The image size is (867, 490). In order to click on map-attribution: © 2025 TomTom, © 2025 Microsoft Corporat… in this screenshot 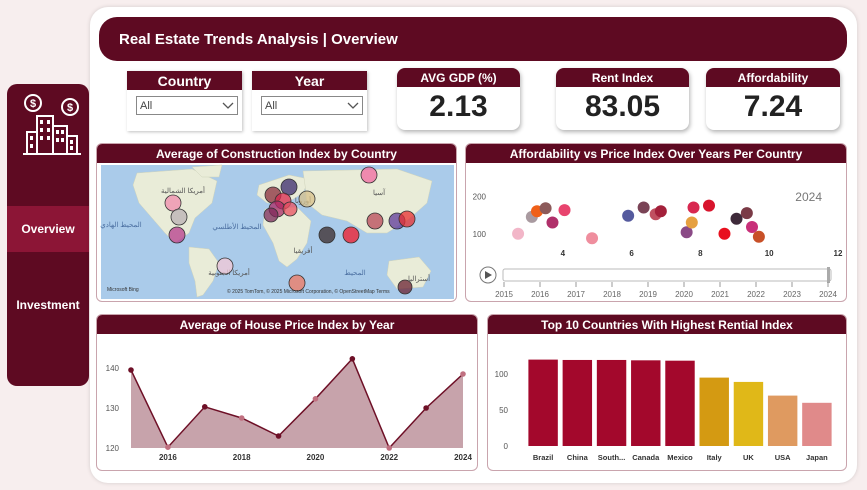, I will do `click(308, 291)`.